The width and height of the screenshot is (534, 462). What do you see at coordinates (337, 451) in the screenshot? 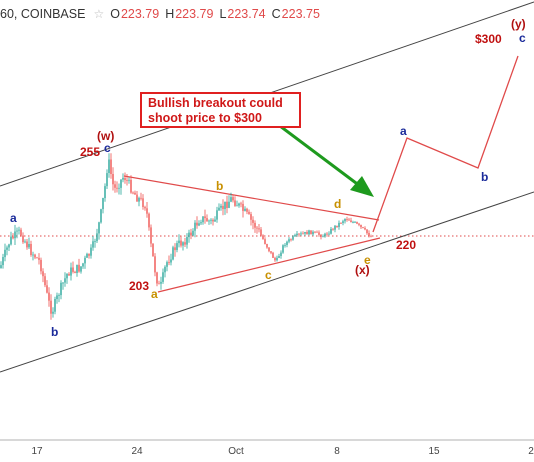
I see `x-tick-8: 8` at bounding box center [337, 451].